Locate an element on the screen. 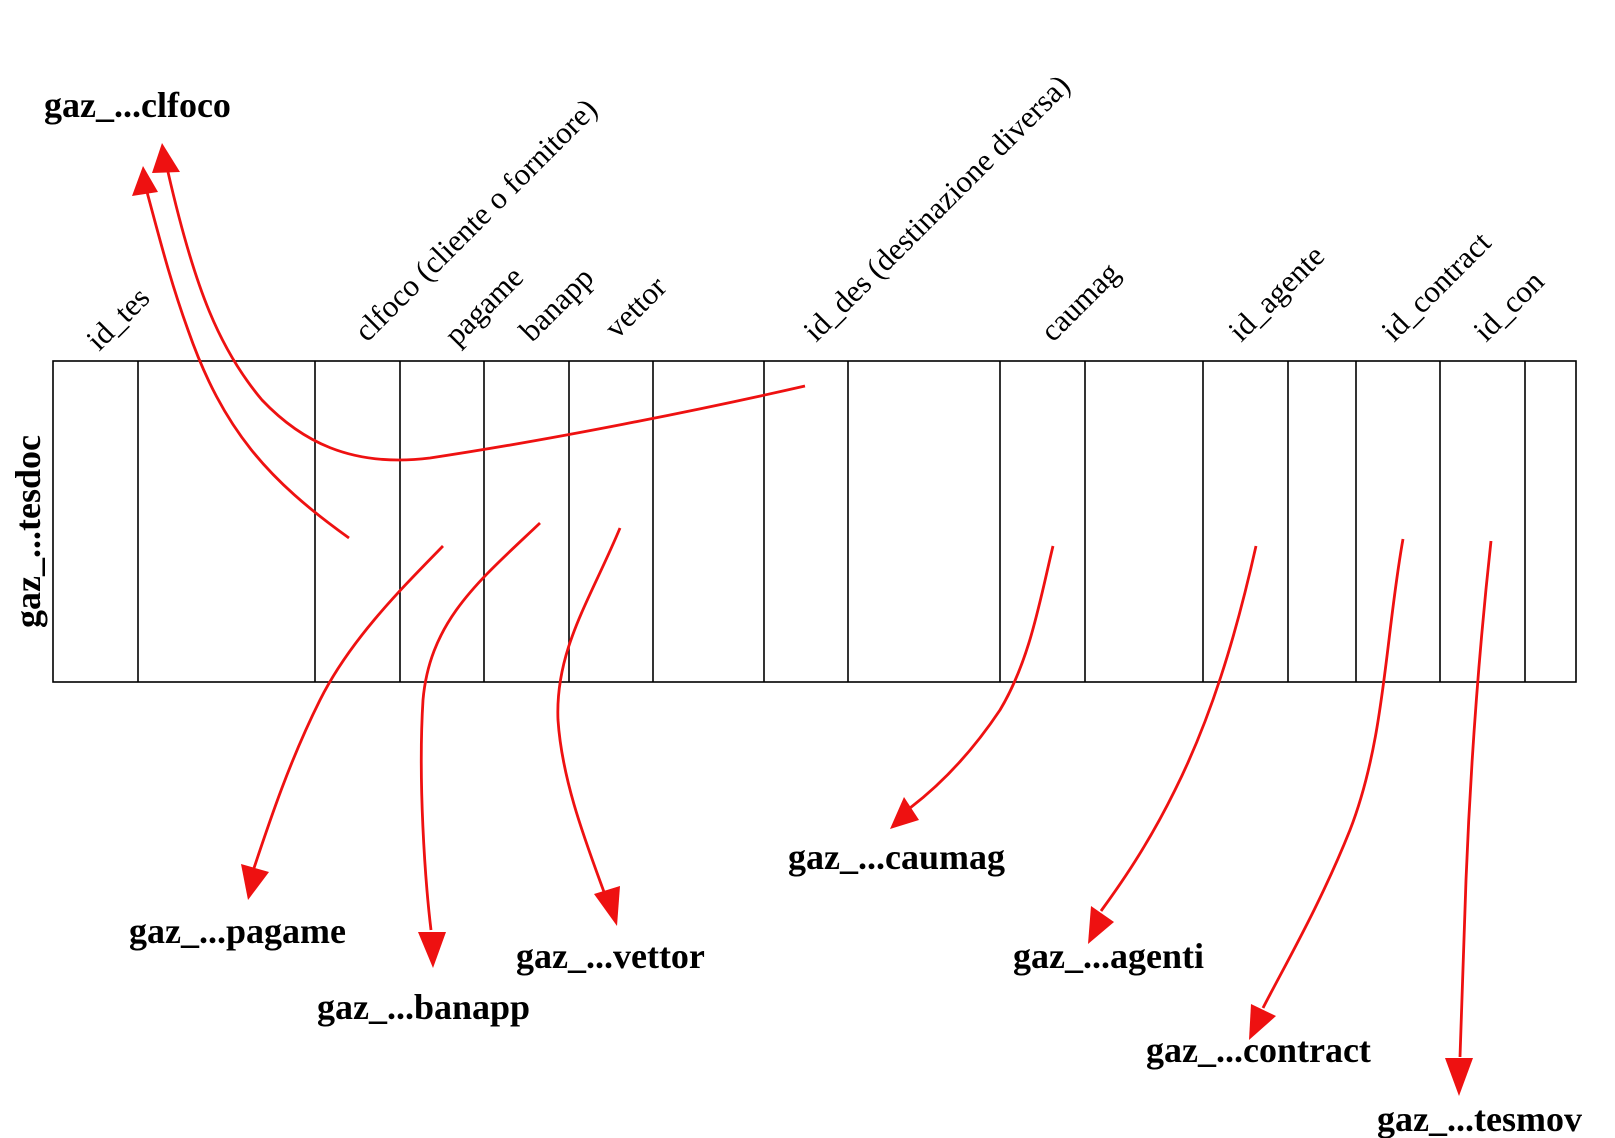 Image resolution: width=1615 pixels, height=1138 pixels. link-id-con is located at coordinates (1475, 799).